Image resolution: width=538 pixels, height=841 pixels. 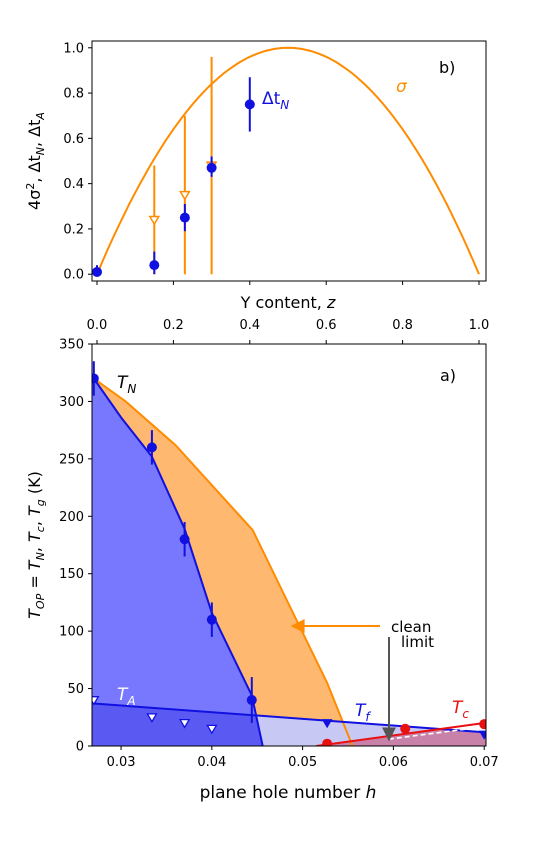 I want to click on delta-tN-label: ΔtN, so click(x=275, y=100).